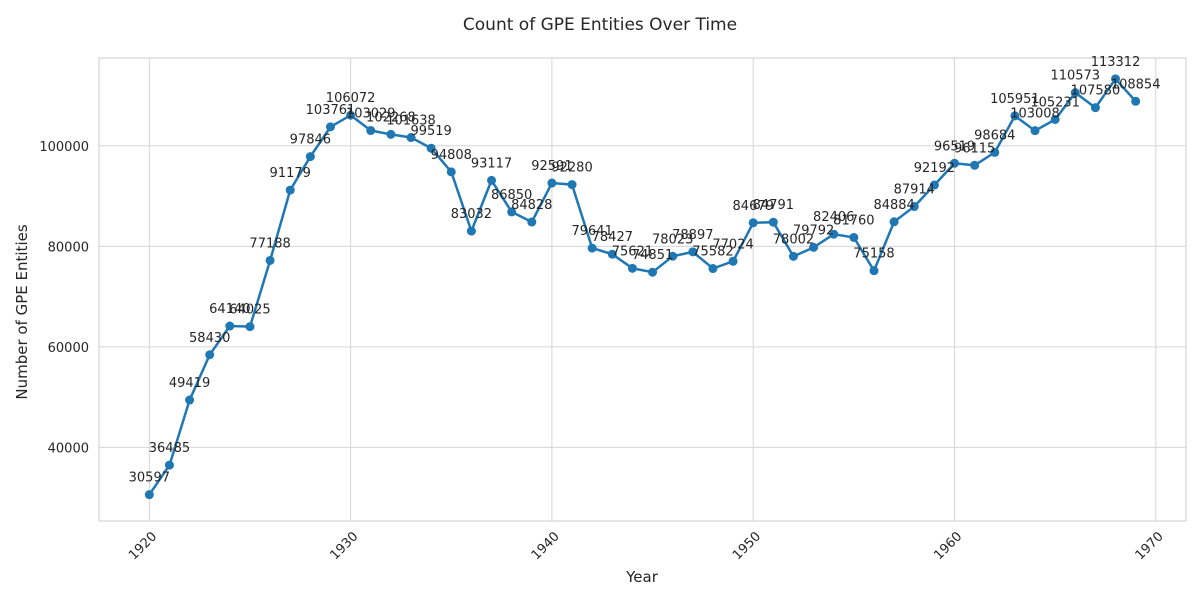 The image size is (1200, 600). Describe the element at coordinates (642, 577) in the screenshot. I see `x-axis-label: Year` at that location.